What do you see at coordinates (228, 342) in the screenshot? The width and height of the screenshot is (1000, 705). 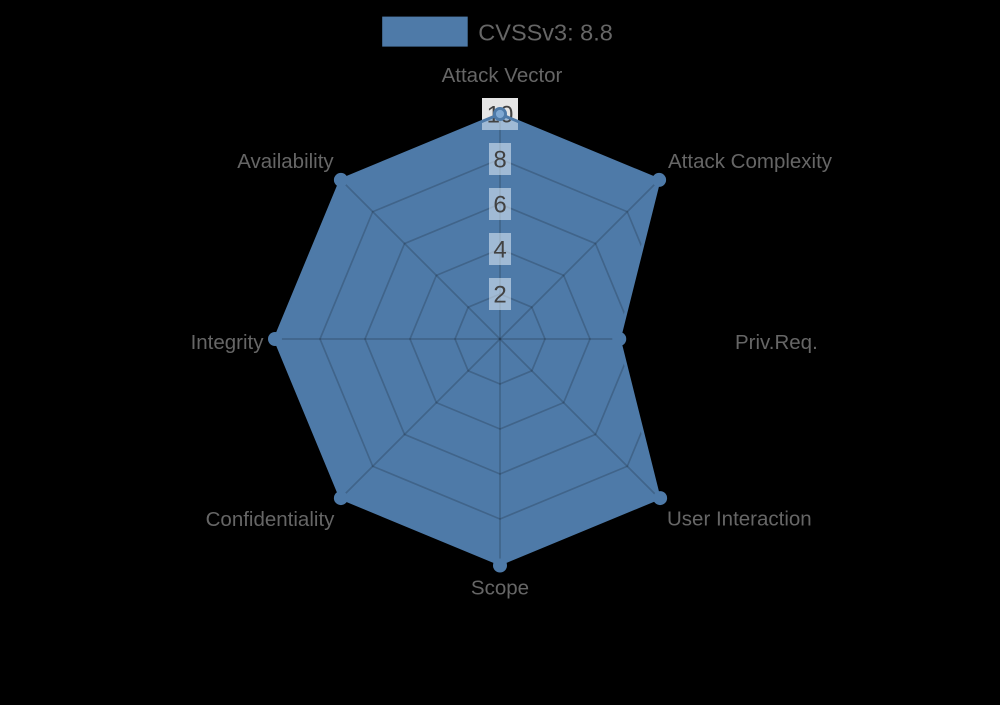 I see `svg-text: Integrity` at bounding box center [228, 342].